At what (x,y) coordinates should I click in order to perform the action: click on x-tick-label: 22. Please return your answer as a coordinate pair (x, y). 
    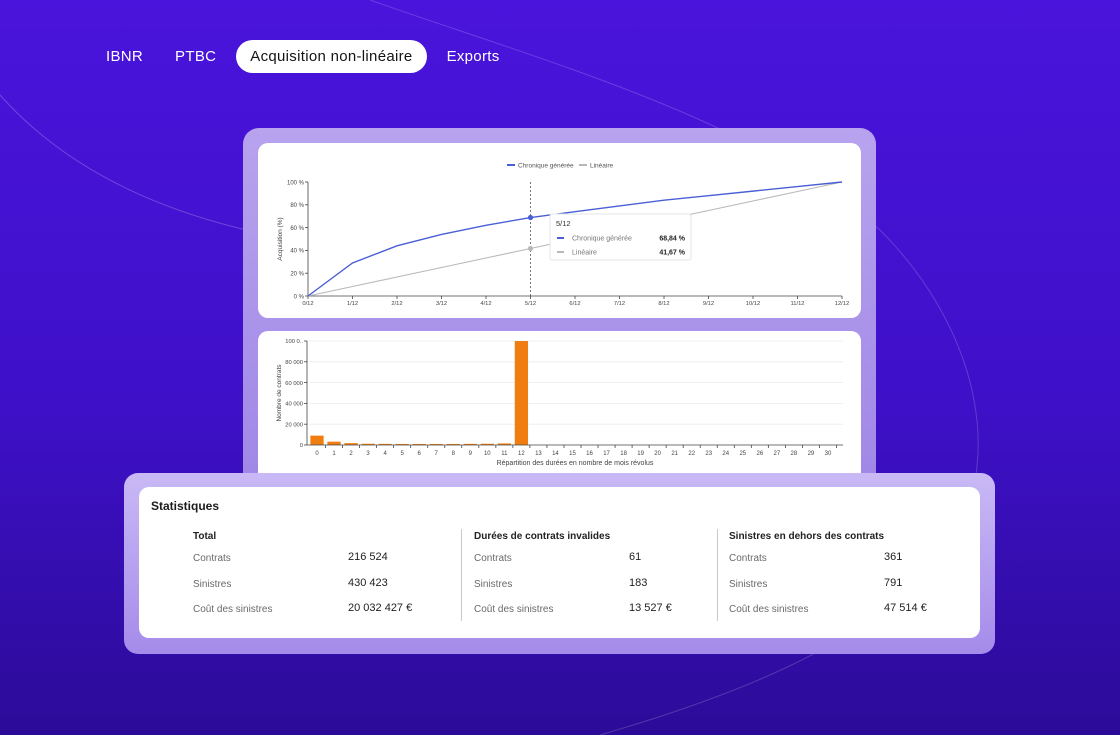
    Looking at the image, I should click on (691, 454).